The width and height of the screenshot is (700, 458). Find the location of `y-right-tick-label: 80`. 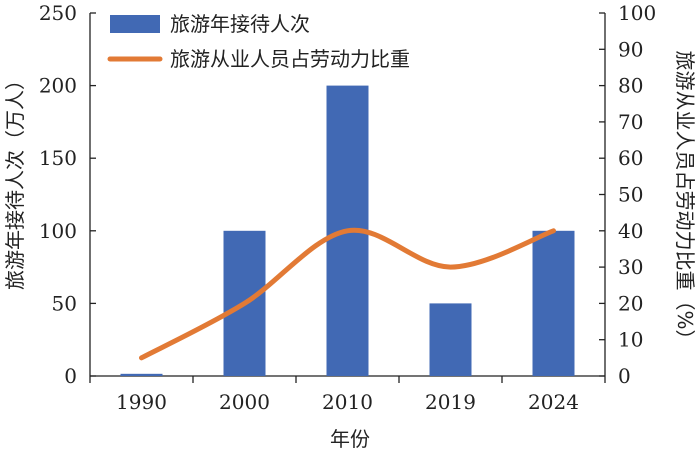

y-right-tick-label: 80 is located at coordinates (630, 86).